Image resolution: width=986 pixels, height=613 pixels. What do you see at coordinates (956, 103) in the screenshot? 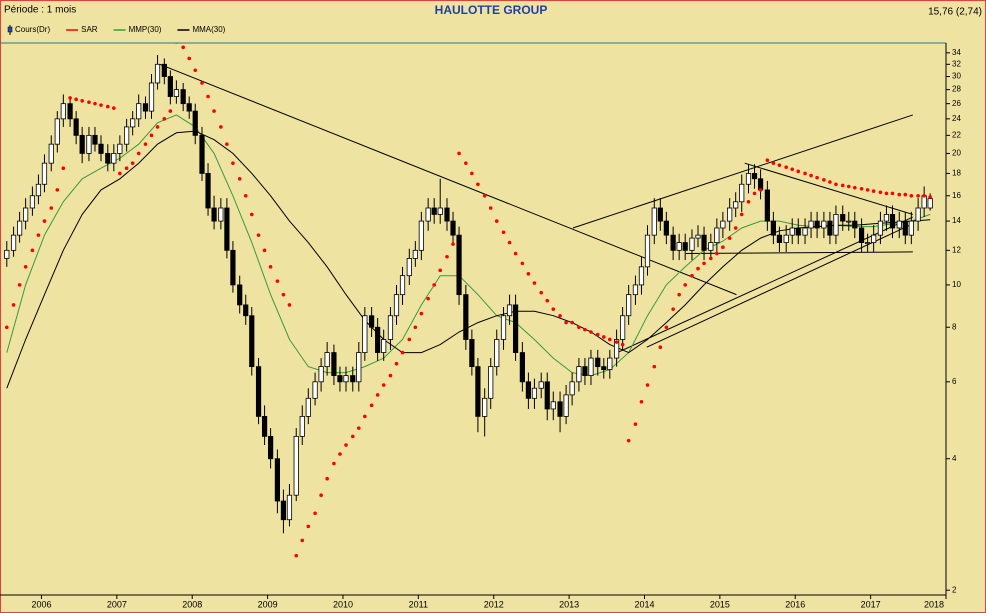
I see `y-tick-label: 26` at bounding box center [956, 103].